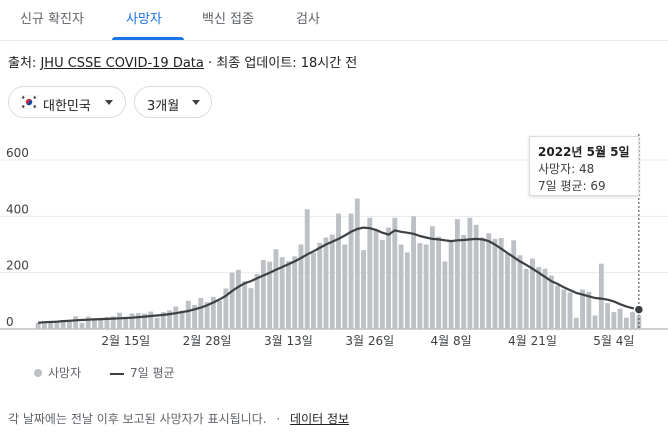 Image resolution: width=668 pixels, height=433 pixels. Describe the element at coordinates (152, 373) in the screenshot. I see `legend-avg-label: 7일 평균` at that location.